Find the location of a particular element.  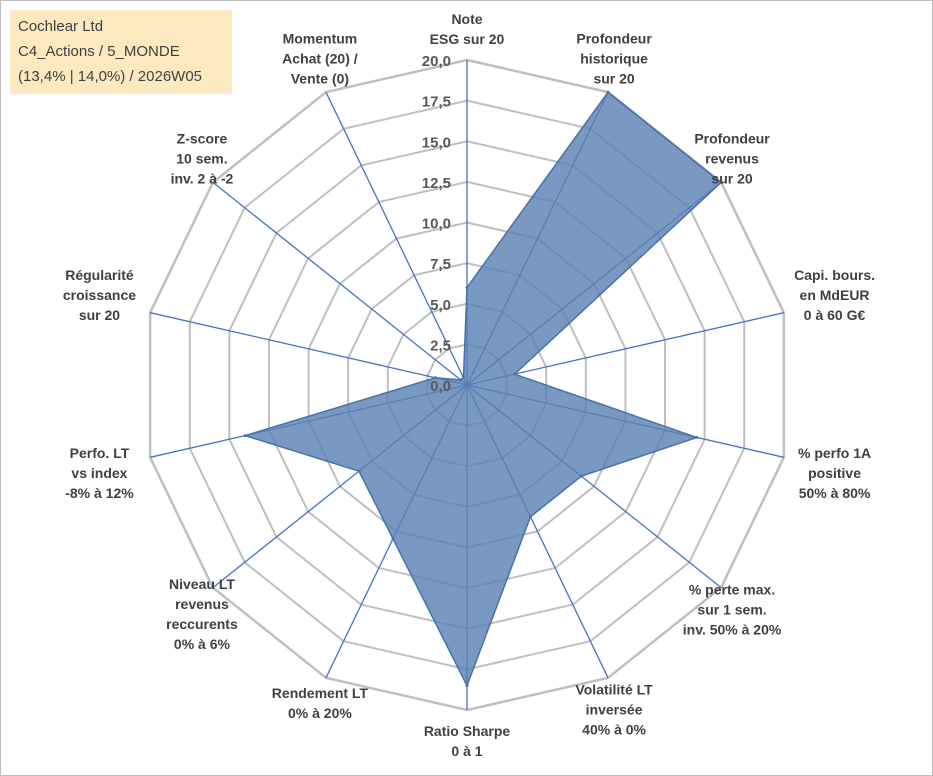

axis-label-5-line-2: inv. 50% à 20% is located at coordinates (732, 629).